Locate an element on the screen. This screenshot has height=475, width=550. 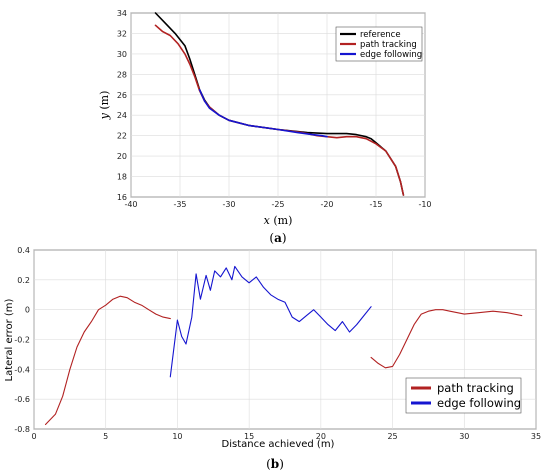
chart-a-x-tick-label: -35 is located at coordinates (179, 204).